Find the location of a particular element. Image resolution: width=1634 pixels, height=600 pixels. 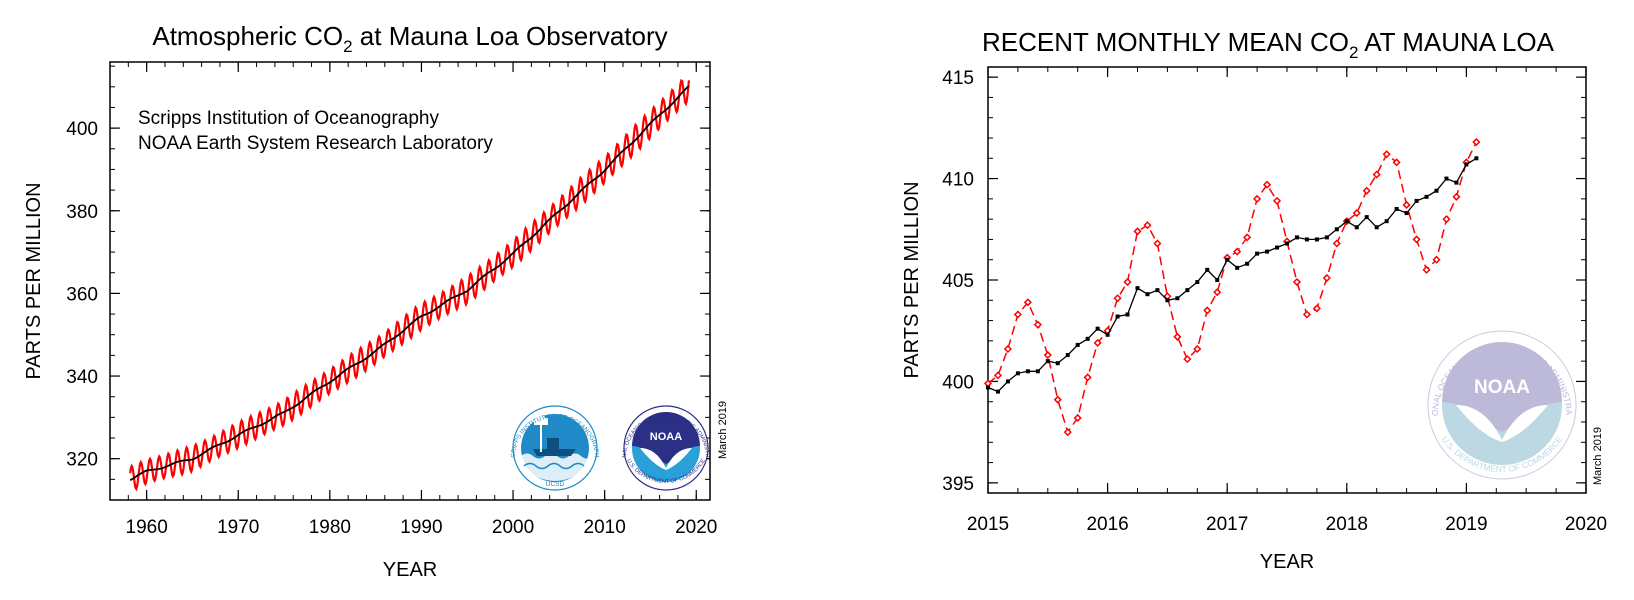

x-tick-label: 1980 is located at coordinates (330, 527).